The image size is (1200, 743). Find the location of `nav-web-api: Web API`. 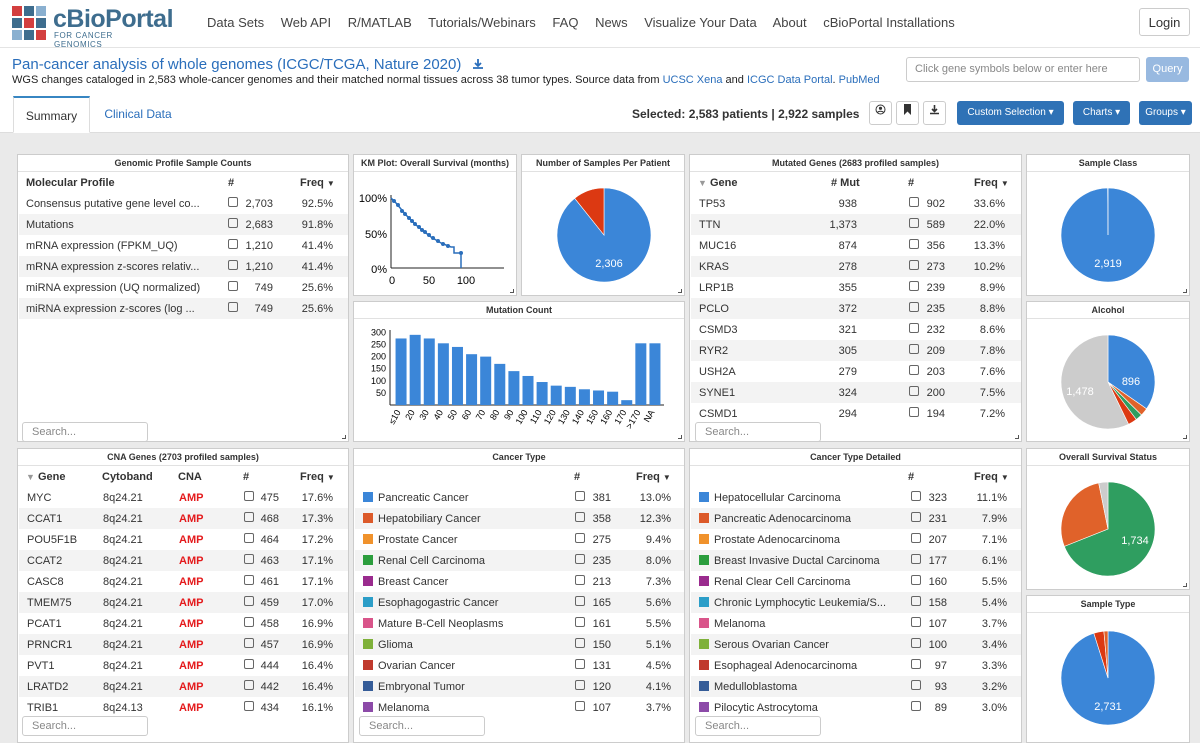

nav-web-api: Web API is located at coordinates (306, 22).